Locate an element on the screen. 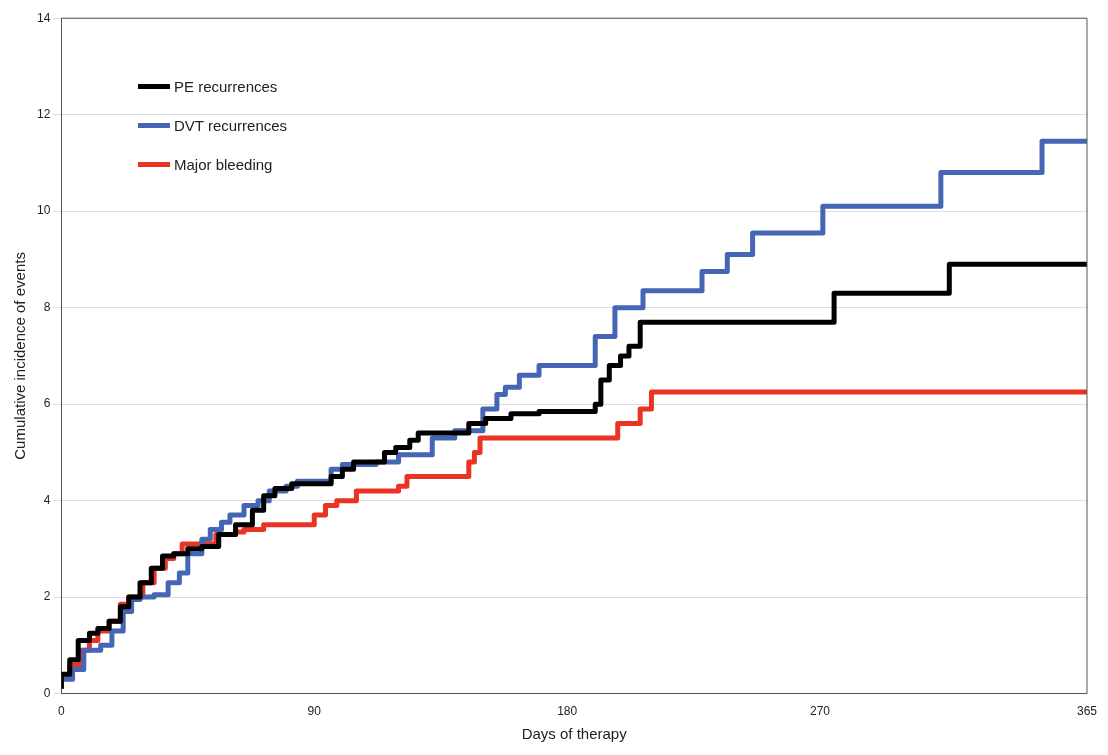  legend-label: Major bleeding is located at coordinates (223, 164).